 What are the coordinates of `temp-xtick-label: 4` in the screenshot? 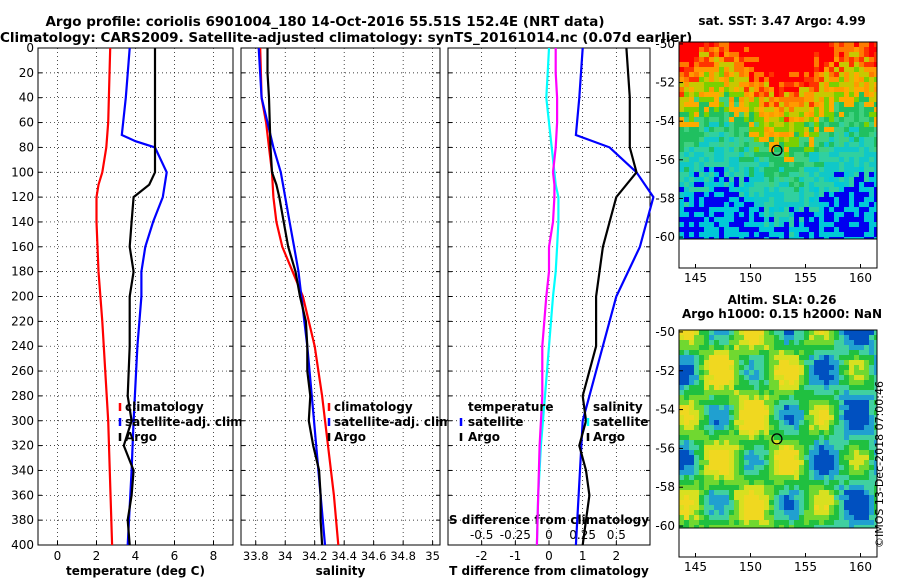 It's located at (136, 556).